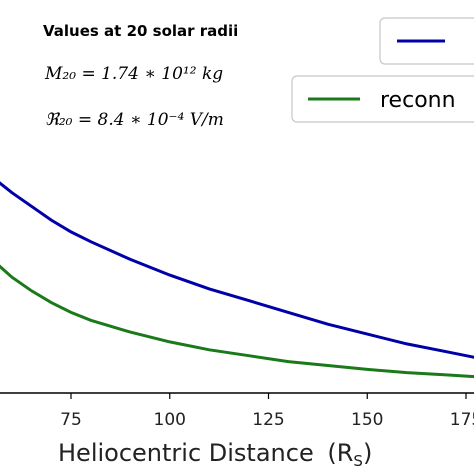 The image size is (474, 474). Describe the element at coordinates (170, 420) in the screenshot. I see `x-tick-label-100: 100` at that location.